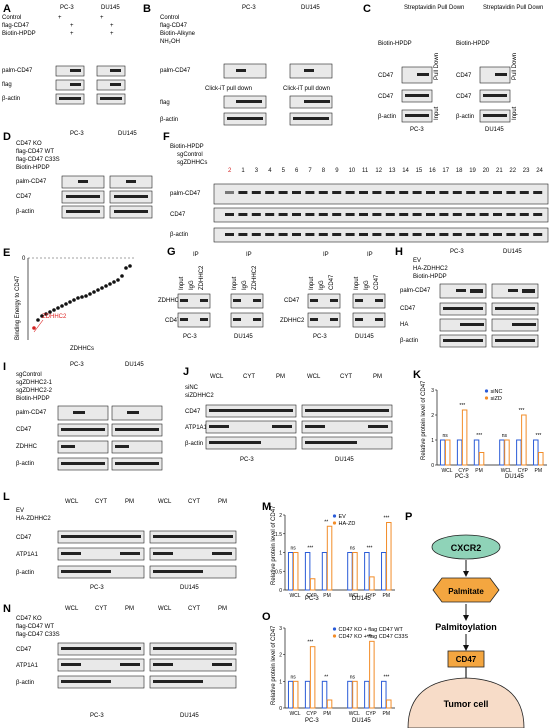 The image size is (553, 728). What do you see at coordinates (497, 392) in the screenshot?
I see `chart-legend-label: siNC` at bounding box center [497, 392].